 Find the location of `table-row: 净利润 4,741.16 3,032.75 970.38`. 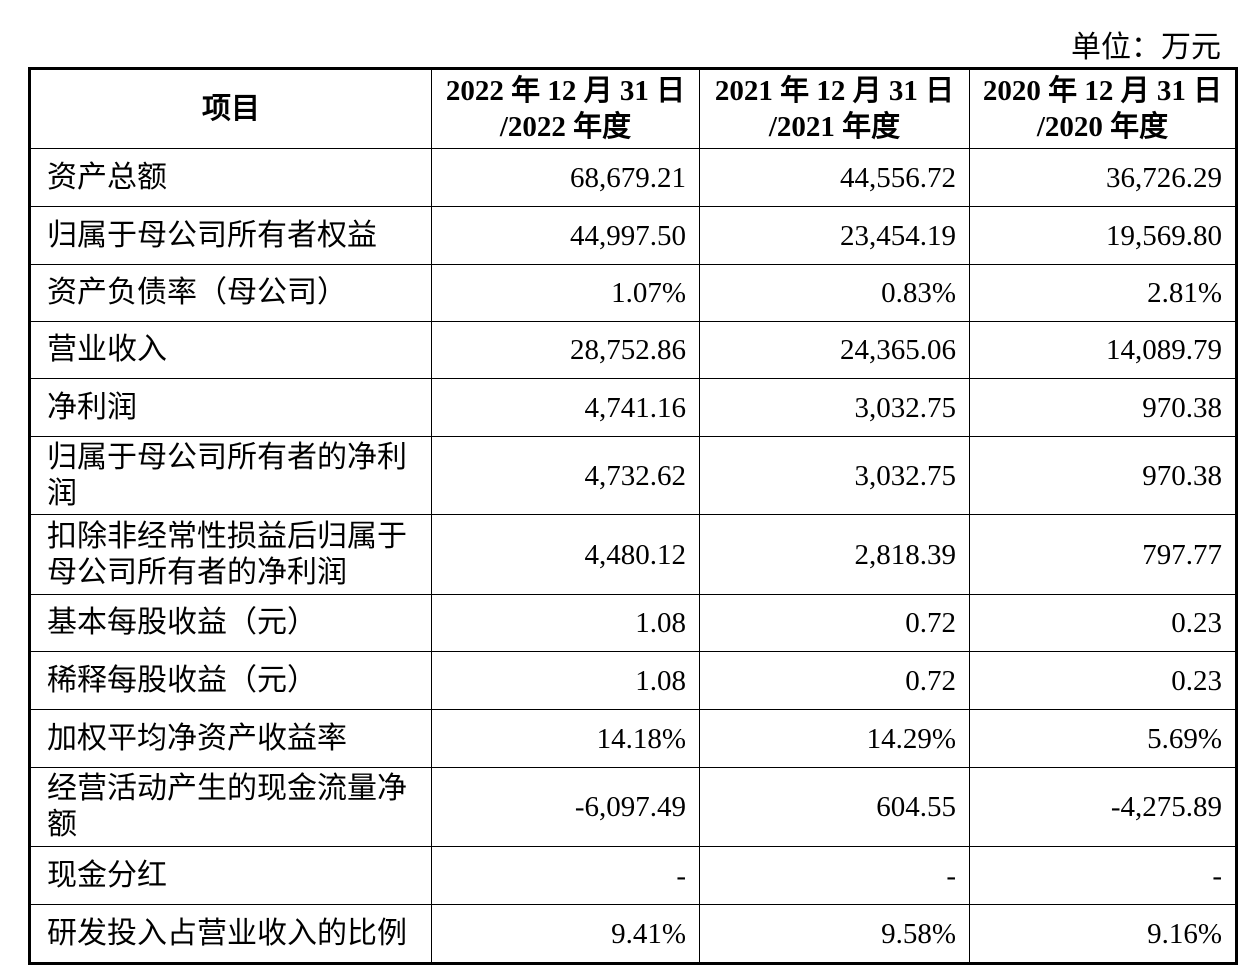

table-row: 净利润 4,741.16 3,032.75 970.38 is located at coordinates (633, 407).